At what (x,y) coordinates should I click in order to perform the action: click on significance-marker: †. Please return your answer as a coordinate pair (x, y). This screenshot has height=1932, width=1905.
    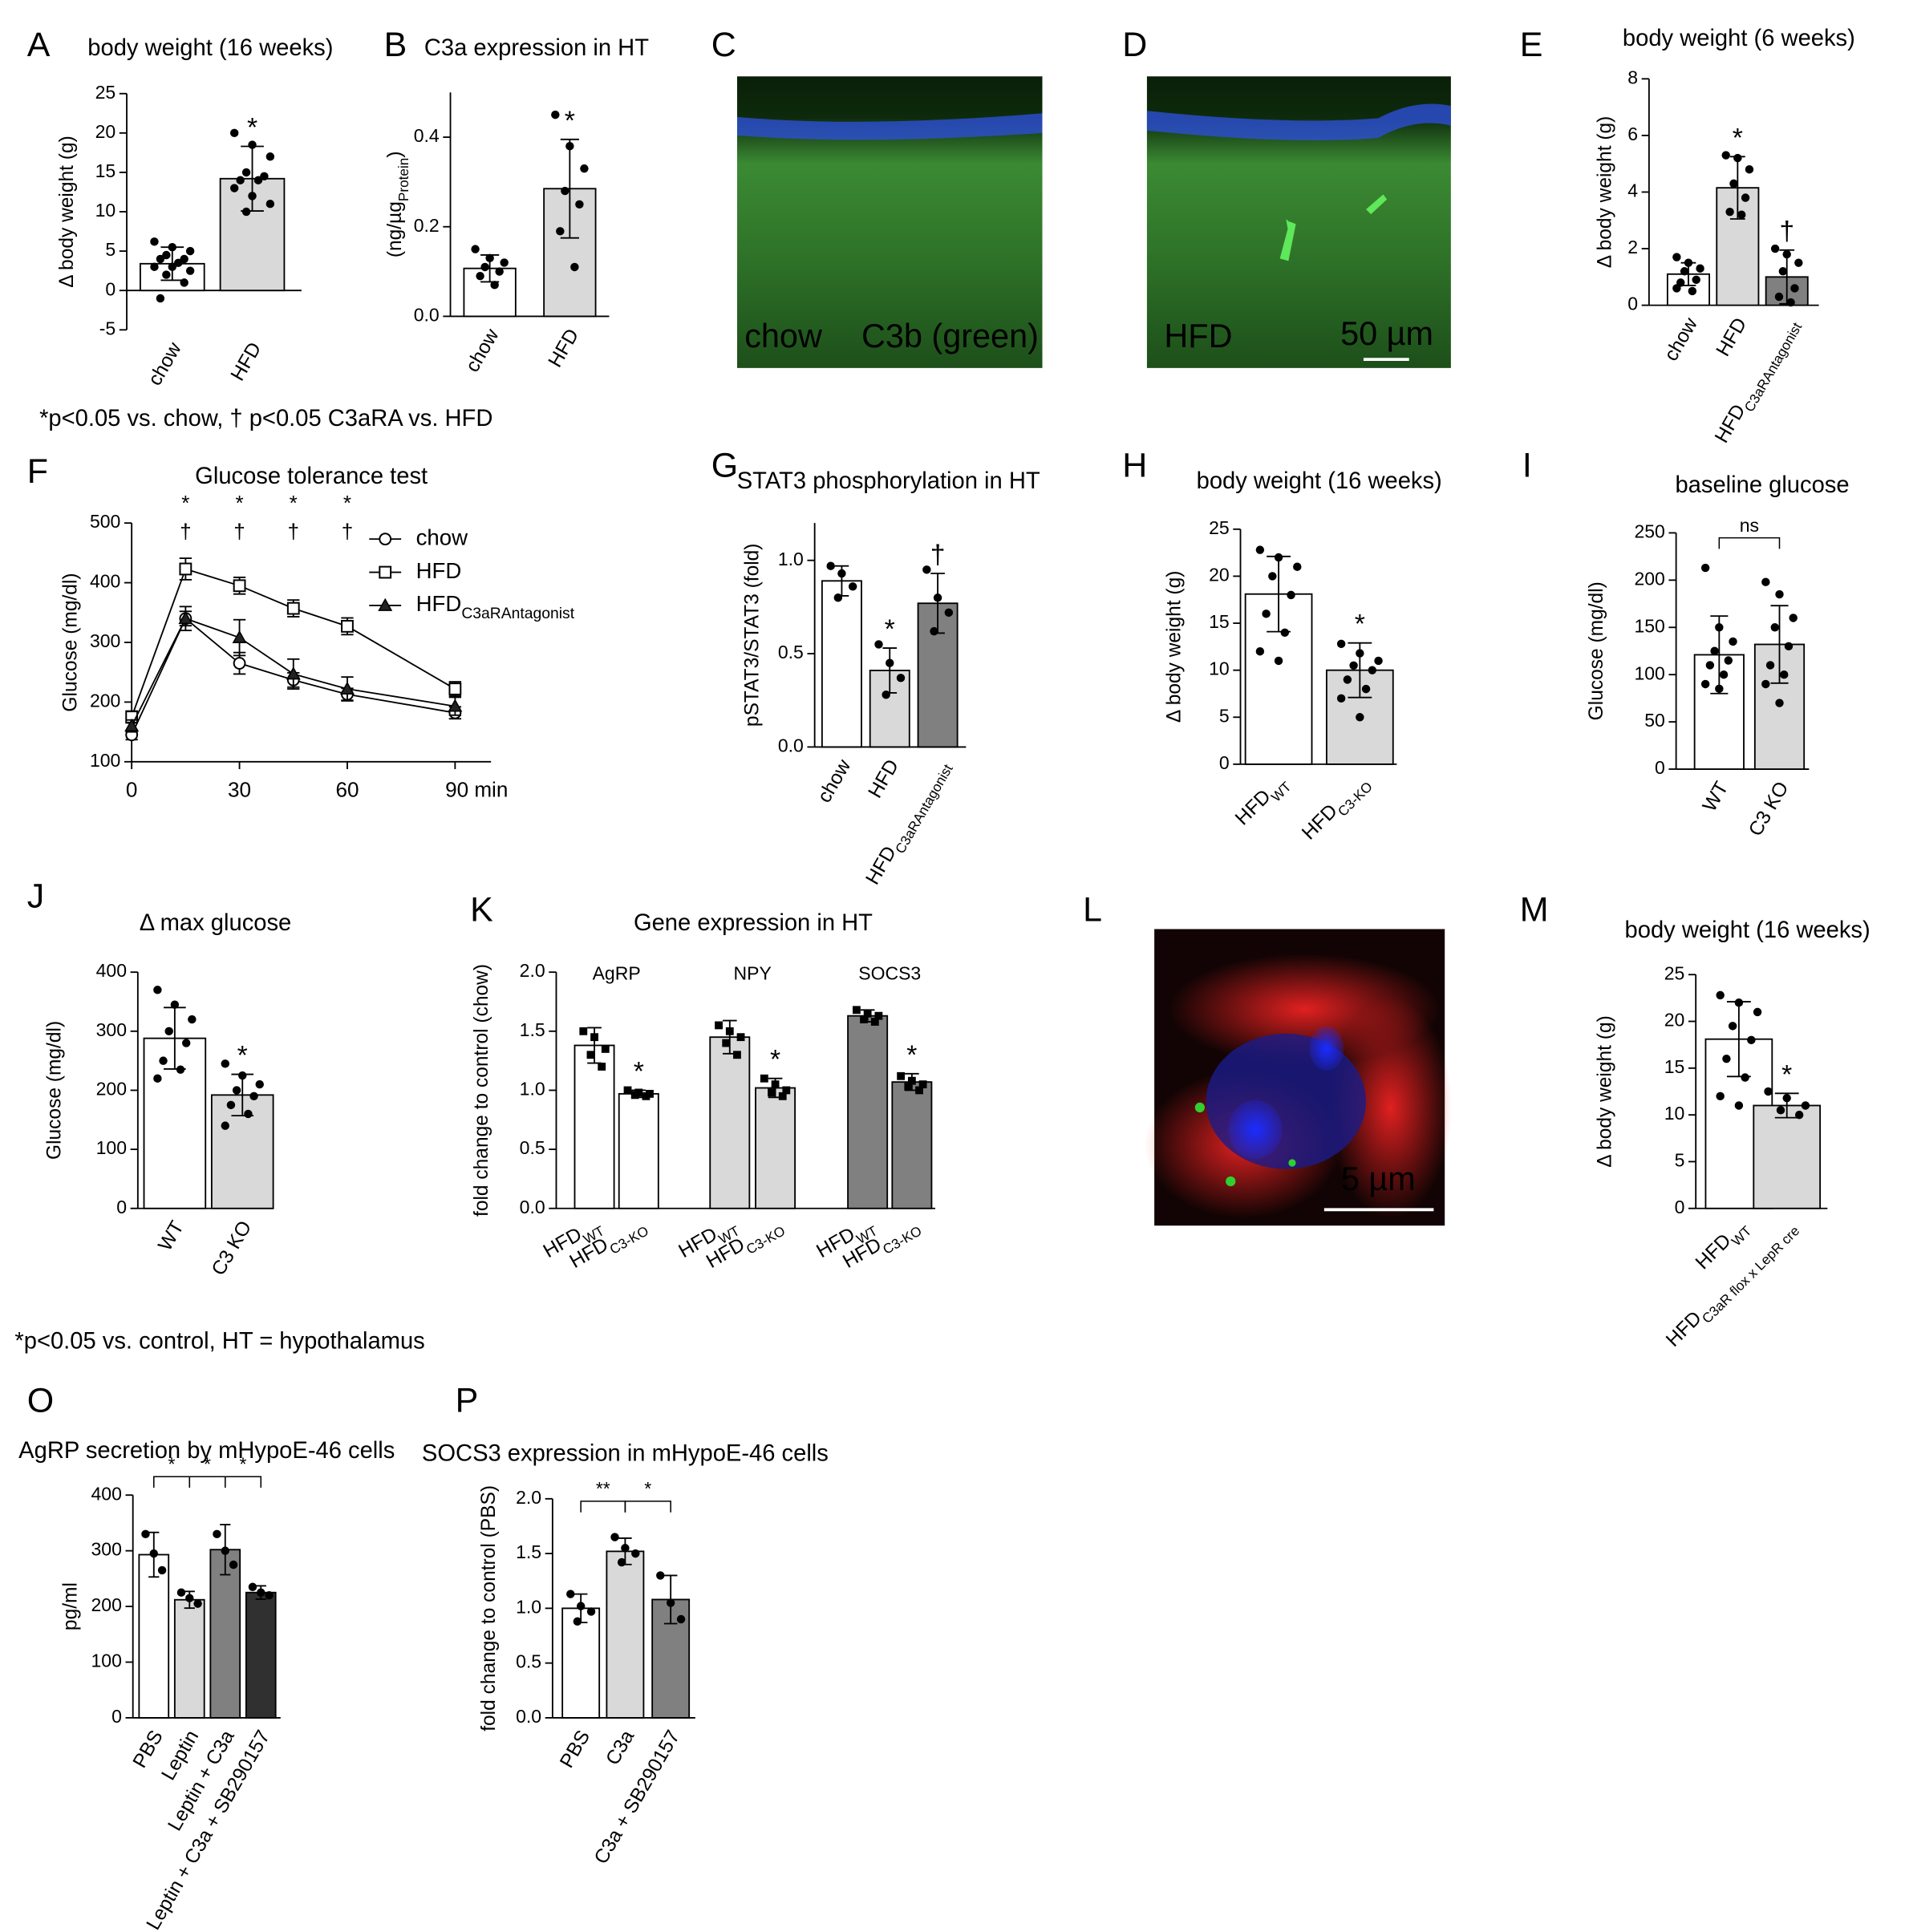
    Looking at the image, I should click on (1786, 231).